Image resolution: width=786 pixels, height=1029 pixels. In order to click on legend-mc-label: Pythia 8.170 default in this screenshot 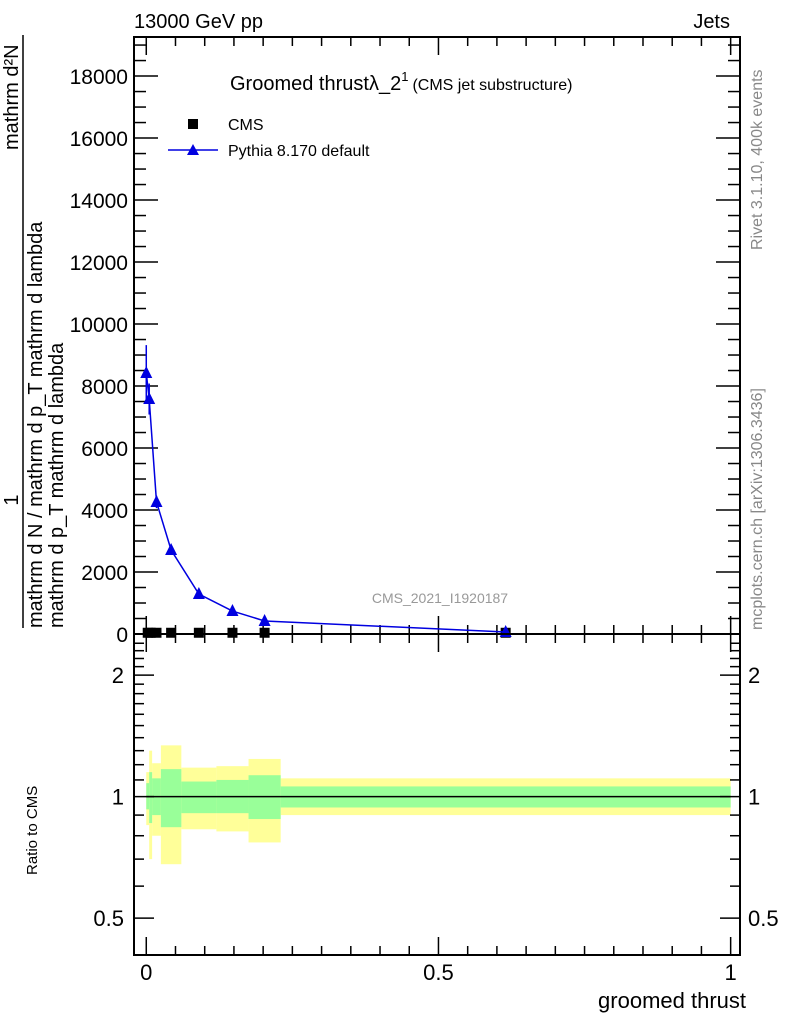, I will do `click(299, 151)`.